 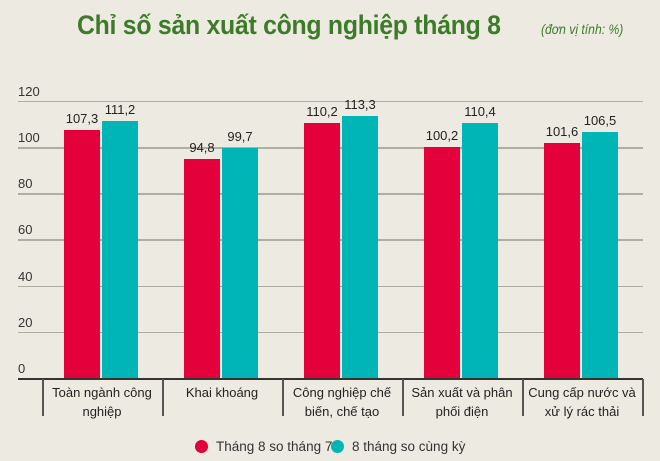 I want to click on chart-title: Chỉ số sản xuất công nghiệp tháng 8, so click(x=289, y=25).